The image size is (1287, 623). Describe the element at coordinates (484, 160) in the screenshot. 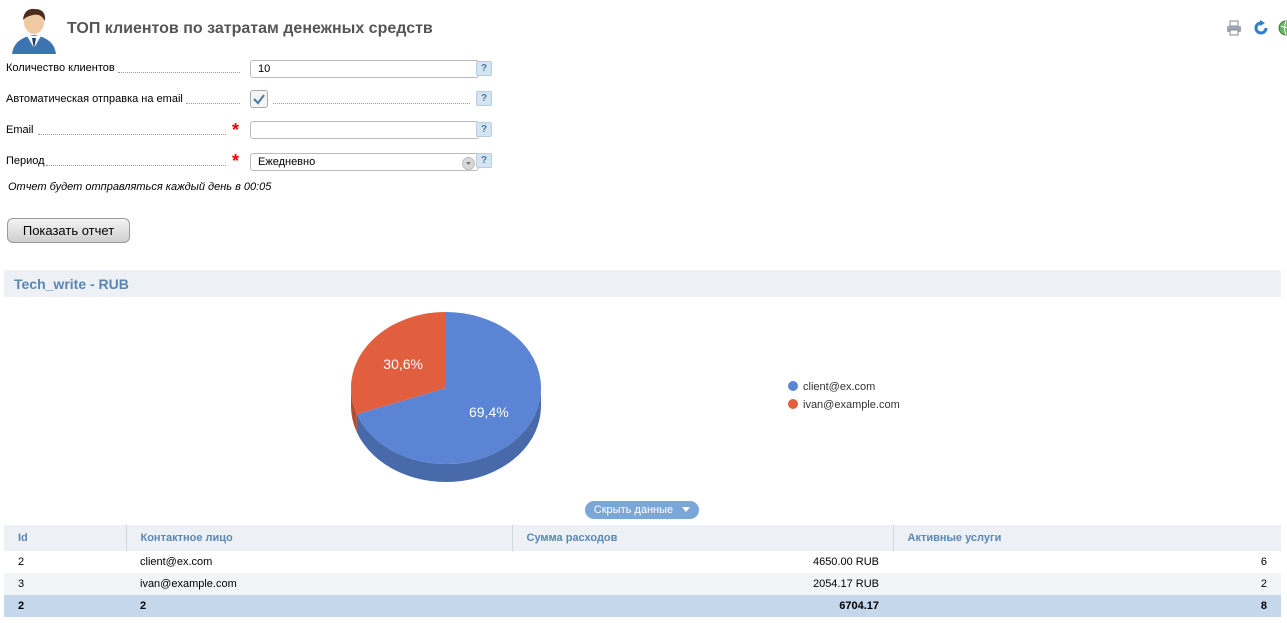

I see `period-help-button: ?` at that location.